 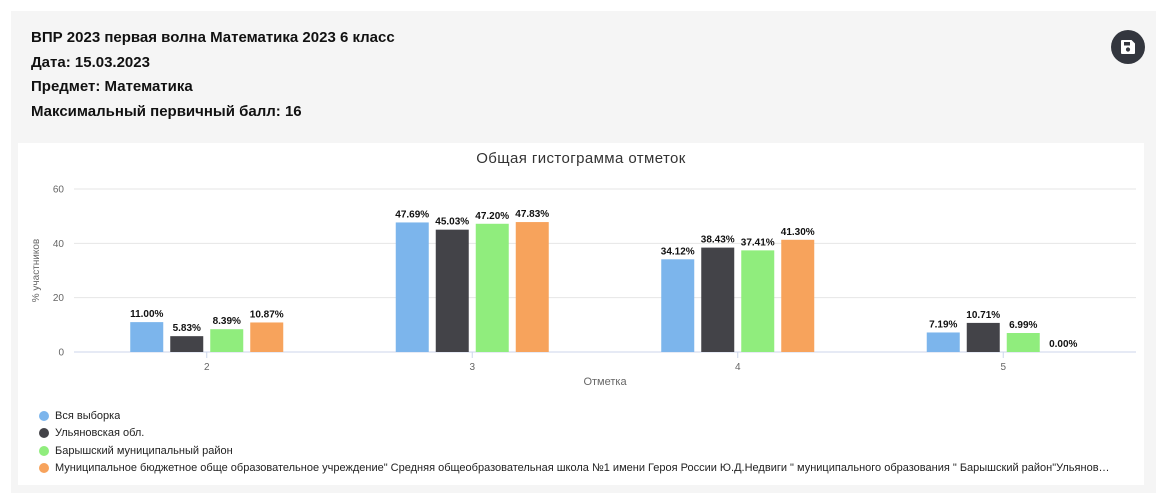 I want to click on x-tick-label: 5, so click(x=1003, y=367).